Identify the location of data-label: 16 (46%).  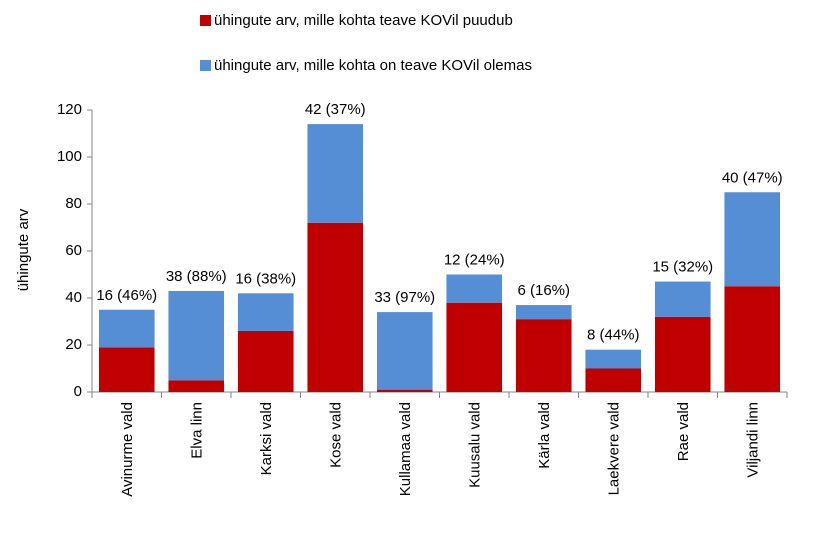
(126, 295).